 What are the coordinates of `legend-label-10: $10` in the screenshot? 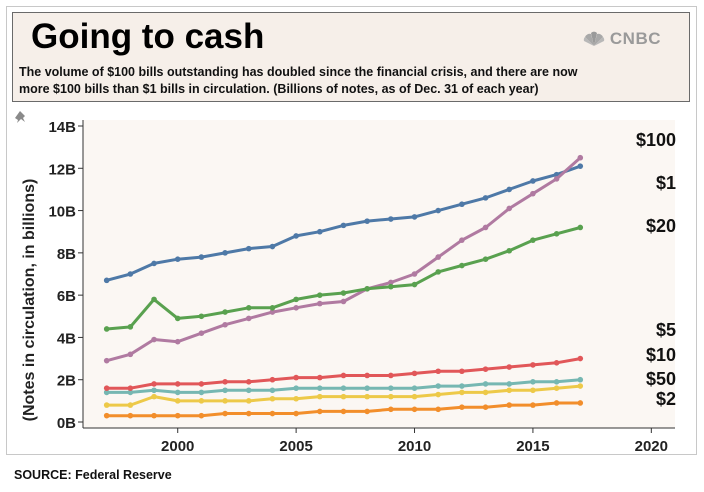 It's located at (661, 355).